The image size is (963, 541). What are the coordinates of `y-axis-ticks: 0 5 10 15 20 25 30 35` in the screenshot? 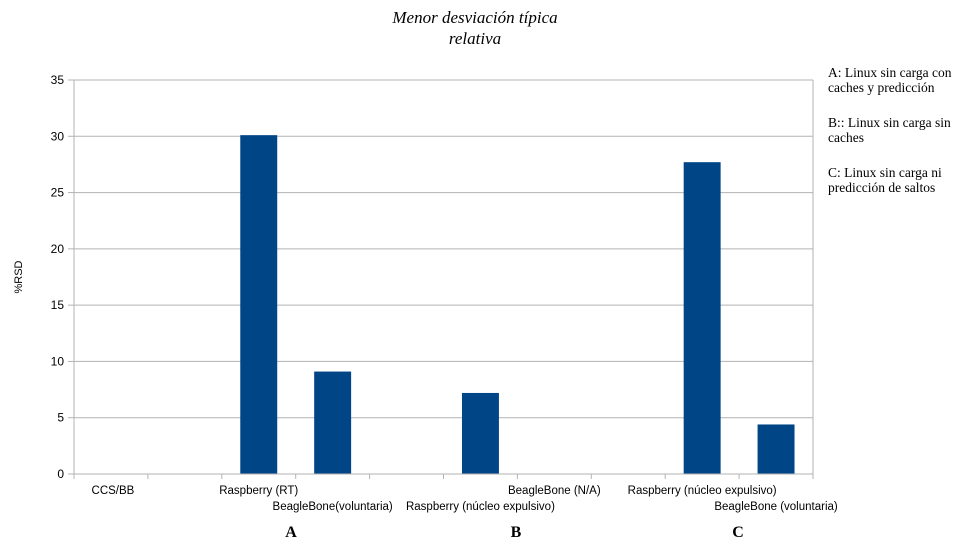 It's located at (62, 277).